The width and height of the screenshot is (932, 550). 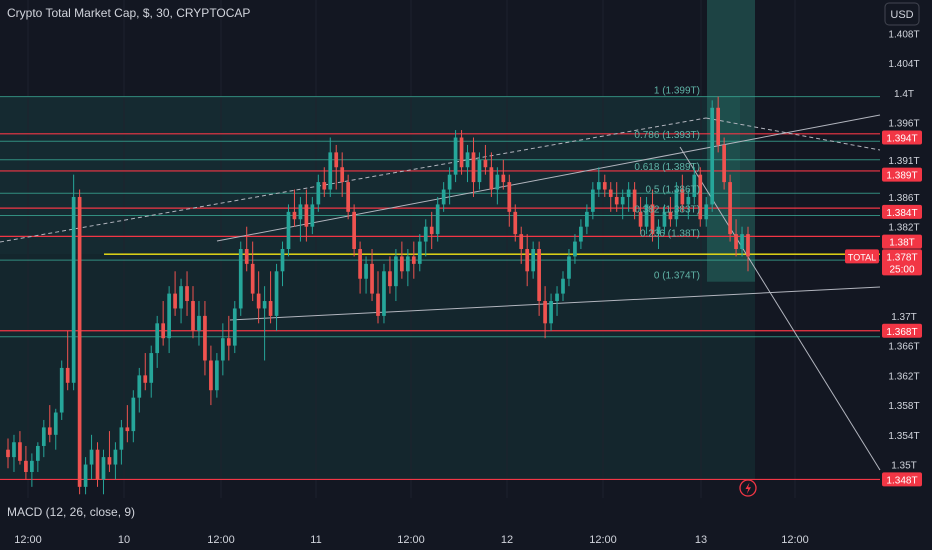 What do you see at coordinates (901, 257) in the screenshot?
I see `last-price-label: 1.378T` at bounding box center [901, 257].